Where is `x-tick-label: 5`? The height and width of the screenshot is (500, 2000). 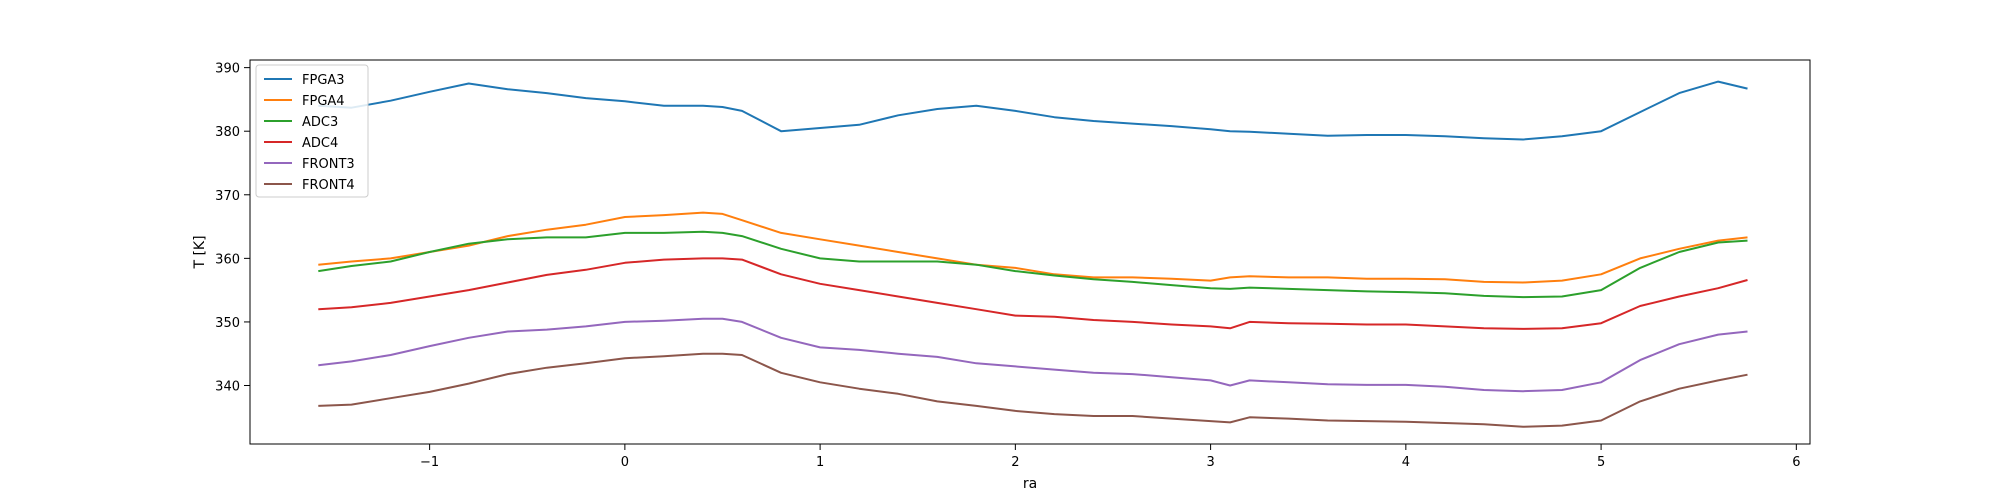
x-tick-label: 5 is located at coordinates (1601, 462).